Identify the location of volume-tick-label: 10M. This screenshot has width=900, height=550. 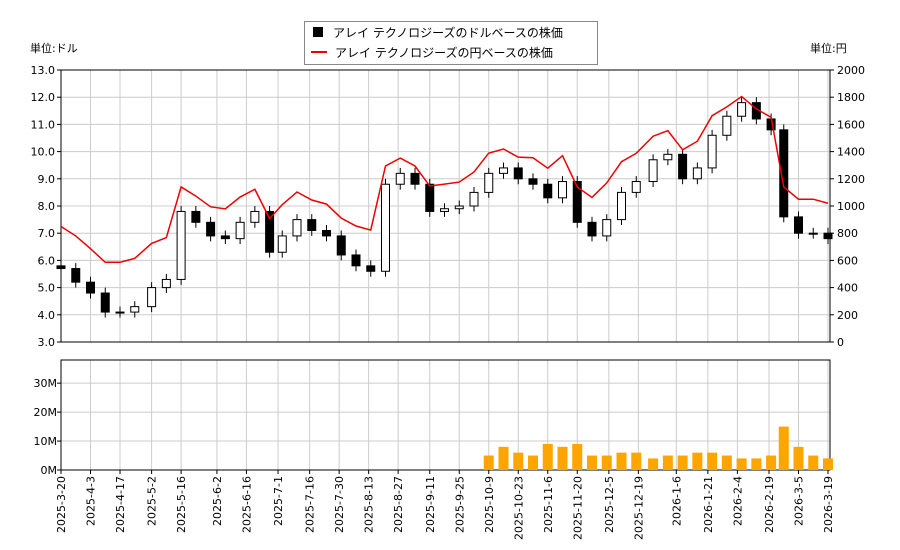
(46, 441).